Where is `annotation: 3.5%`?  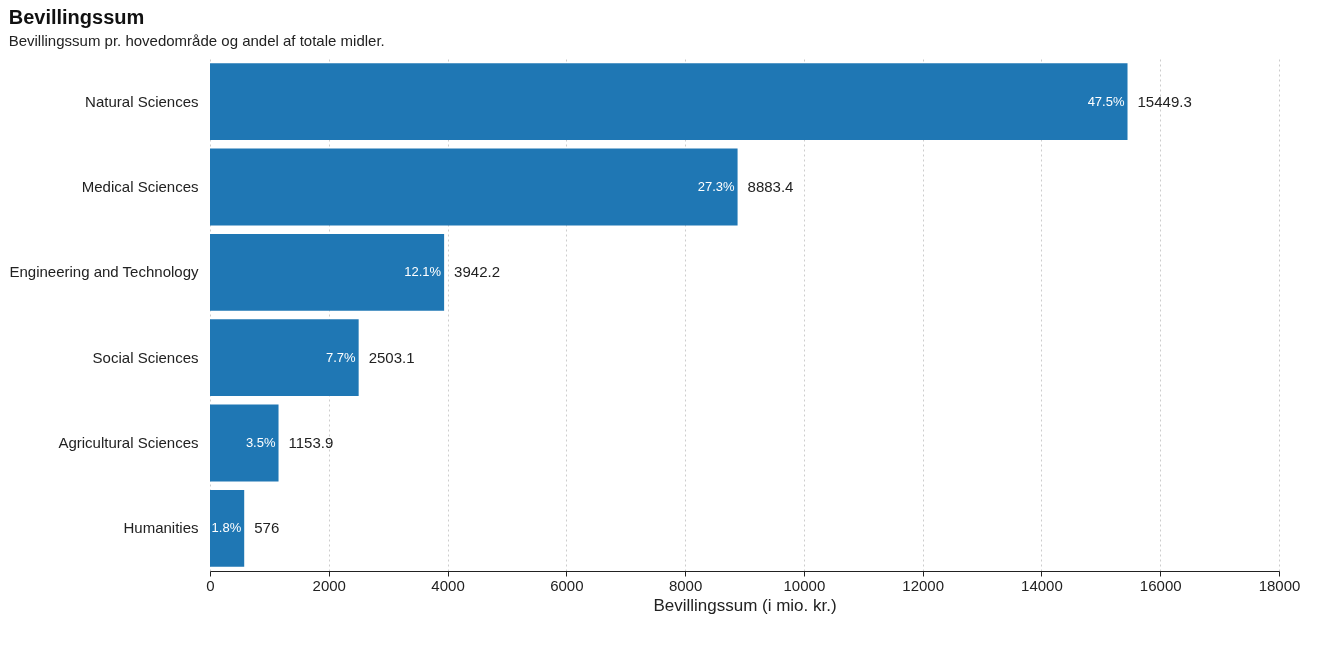 annotation: 3.5% is located at coordinates (260, 442).